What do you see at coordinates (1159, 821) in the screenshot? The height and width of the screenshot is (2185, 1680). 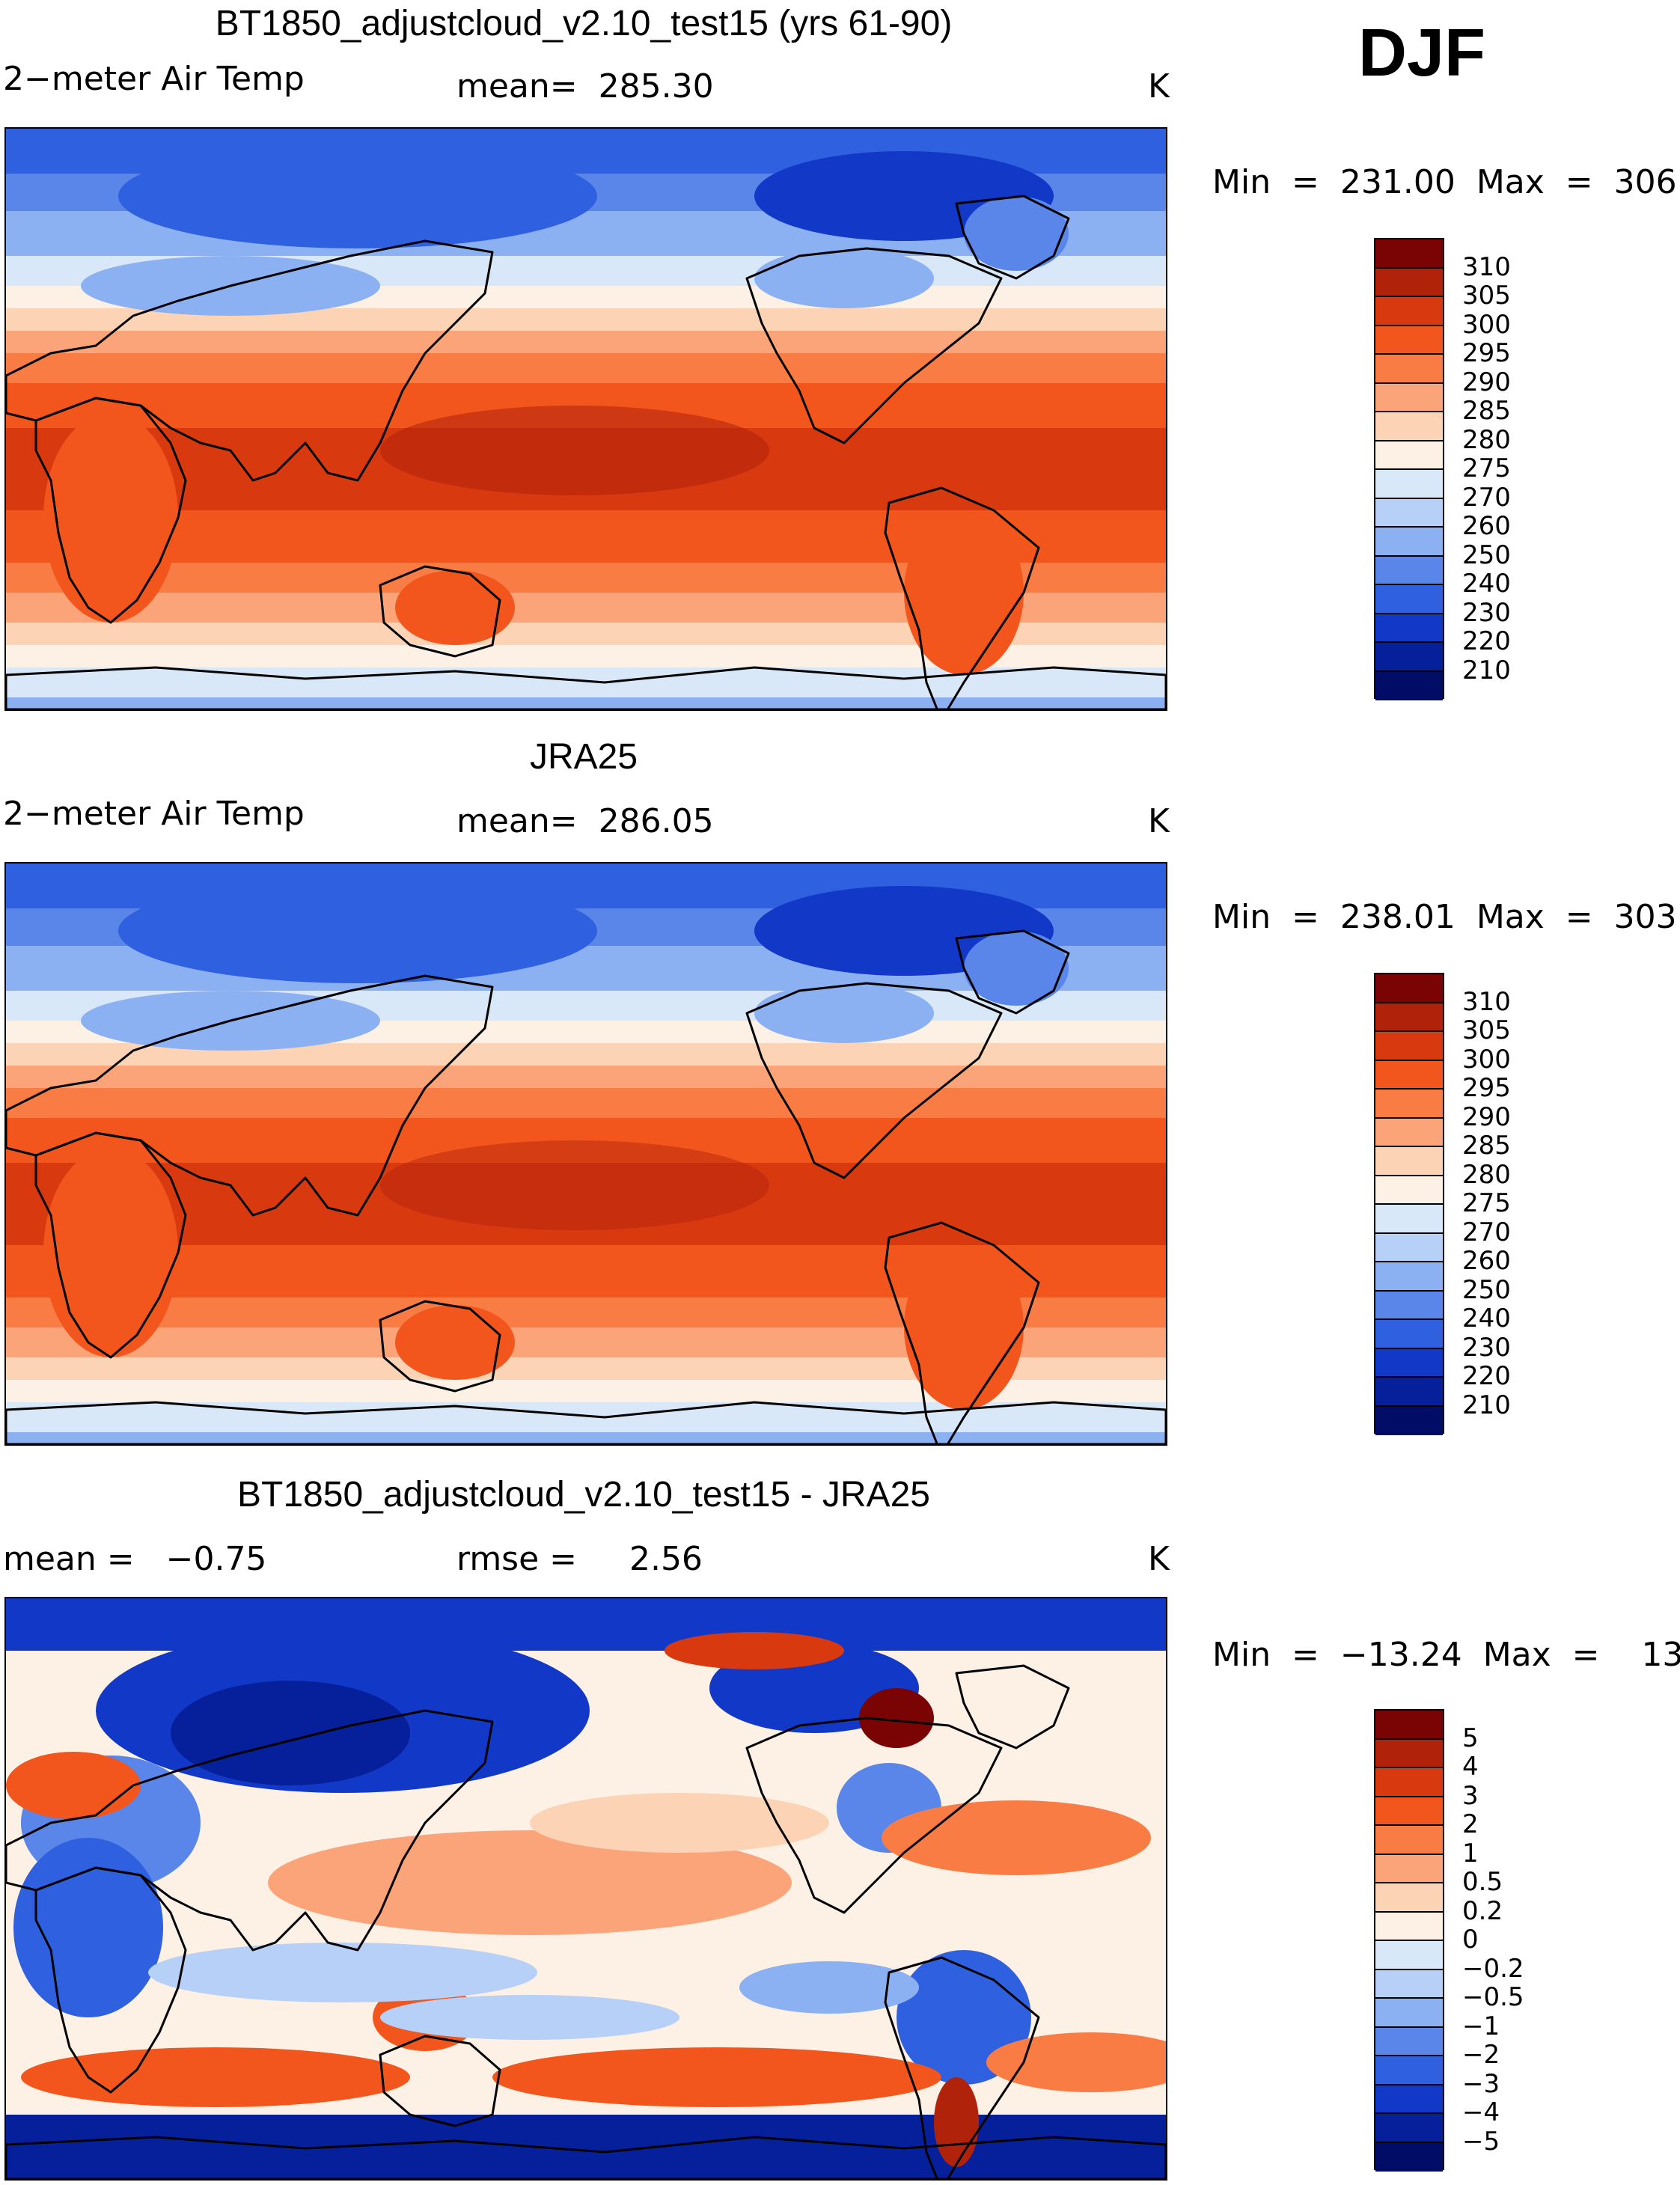 I see `panel-2-units: K` at bounding box center [1159, 821].